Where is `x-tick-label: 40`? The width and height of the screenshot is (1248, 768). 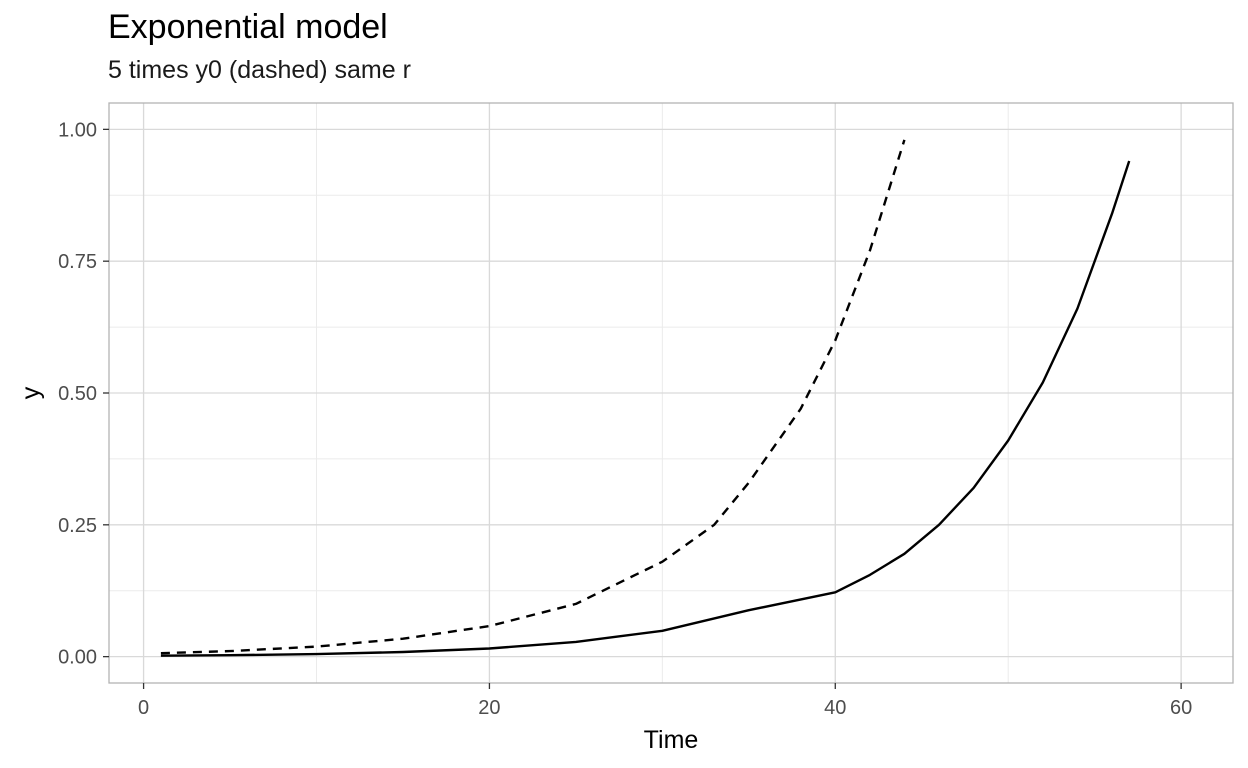 x-tick-label: 40 is located at coordinates (835, 708).